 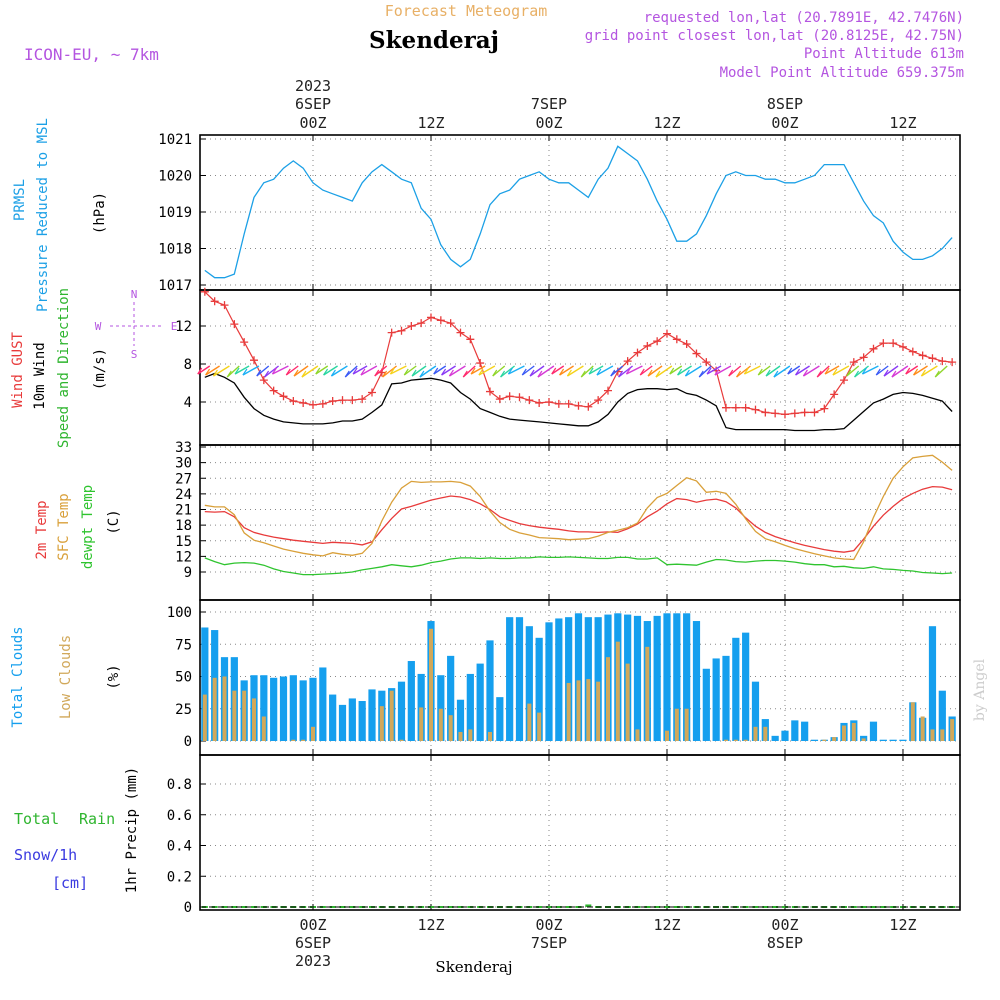 What do you see at coordinates (136, 324) in the screenshot?
I see `compass-rose: N E S W` at bounding box center [136, 324].